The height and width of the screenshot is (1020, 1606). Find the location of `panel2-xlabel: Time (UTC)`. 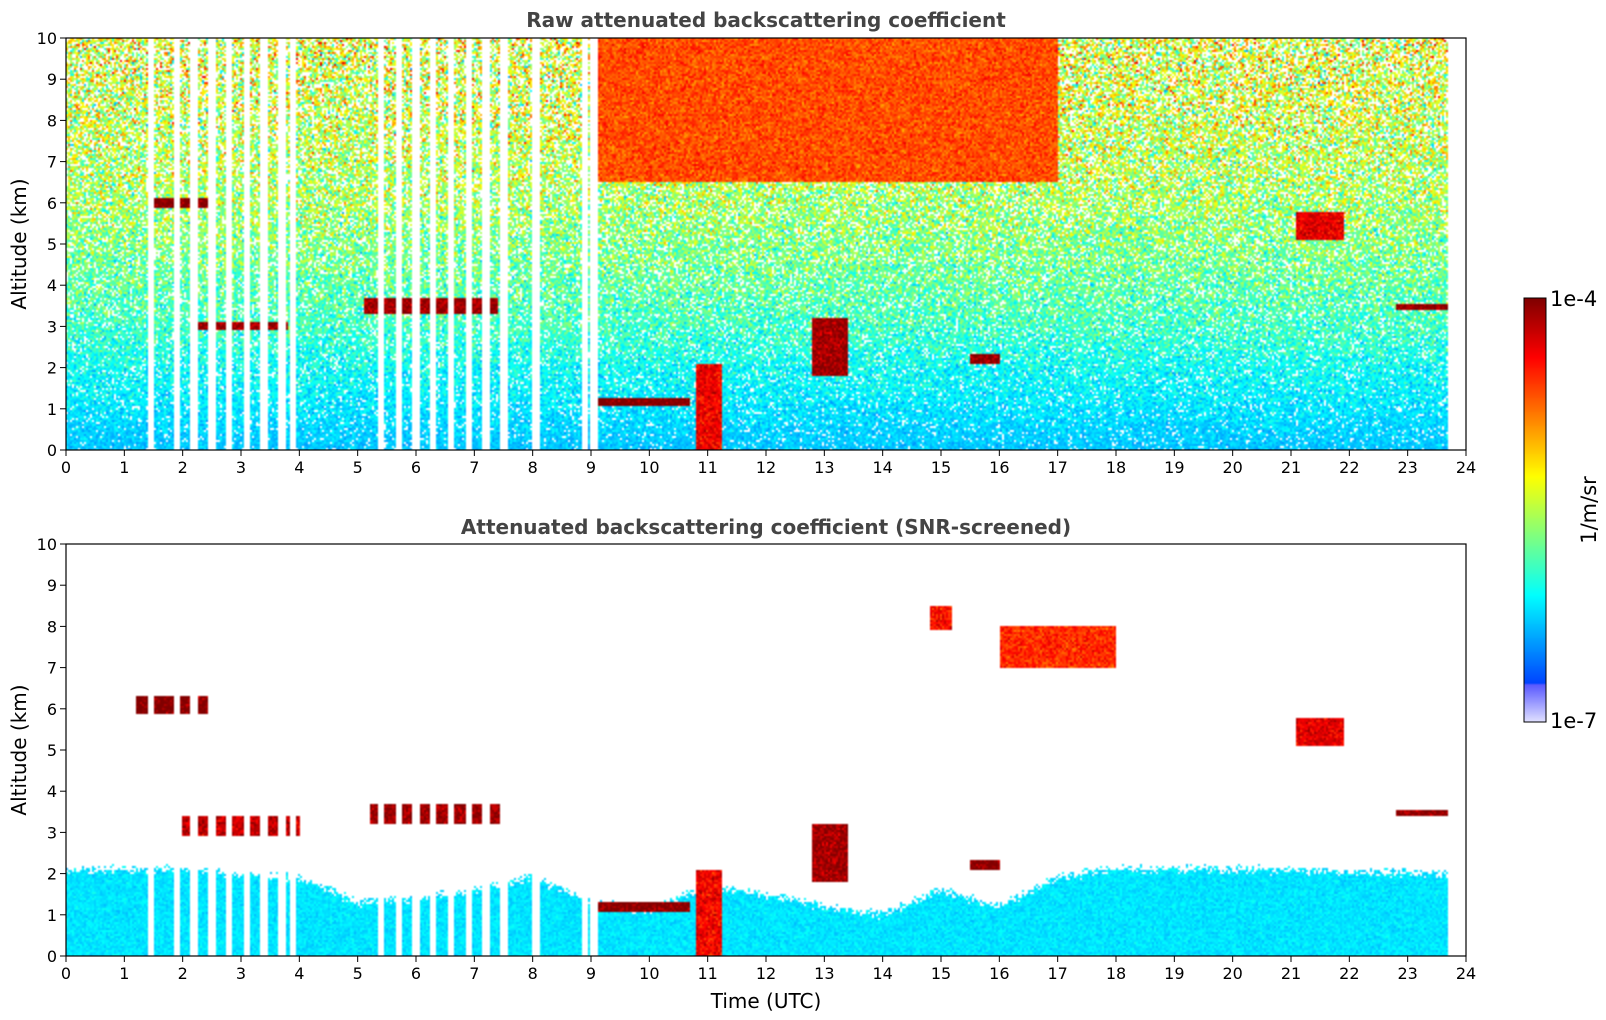

panel2-xlabel: Time (UTC) is located at coordinates (766, 1001).